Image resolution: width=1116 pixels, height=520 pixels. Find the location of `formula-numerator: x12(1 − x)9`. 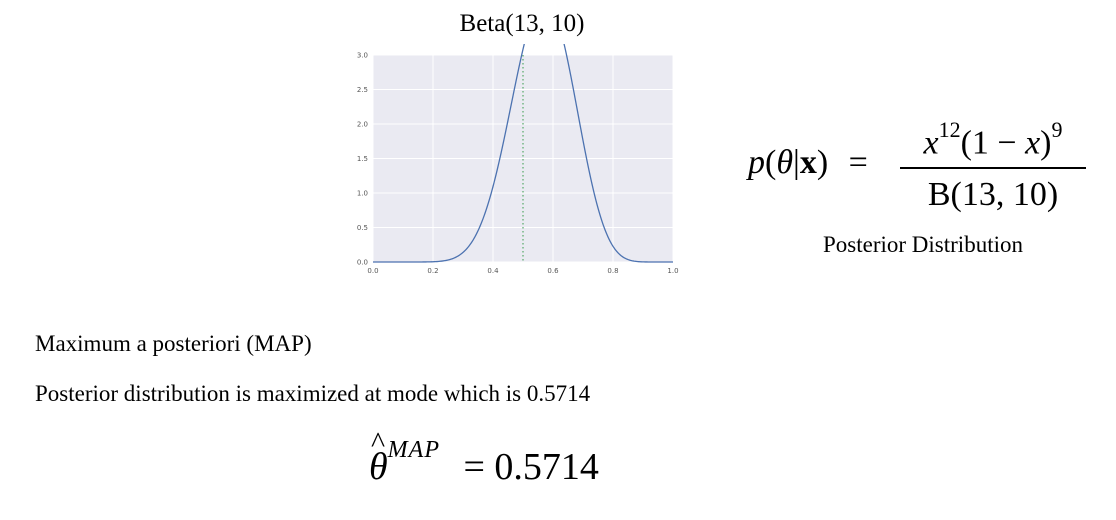

formula-numerator: x12(1 − x)9 is located at coordinates (993, 138).